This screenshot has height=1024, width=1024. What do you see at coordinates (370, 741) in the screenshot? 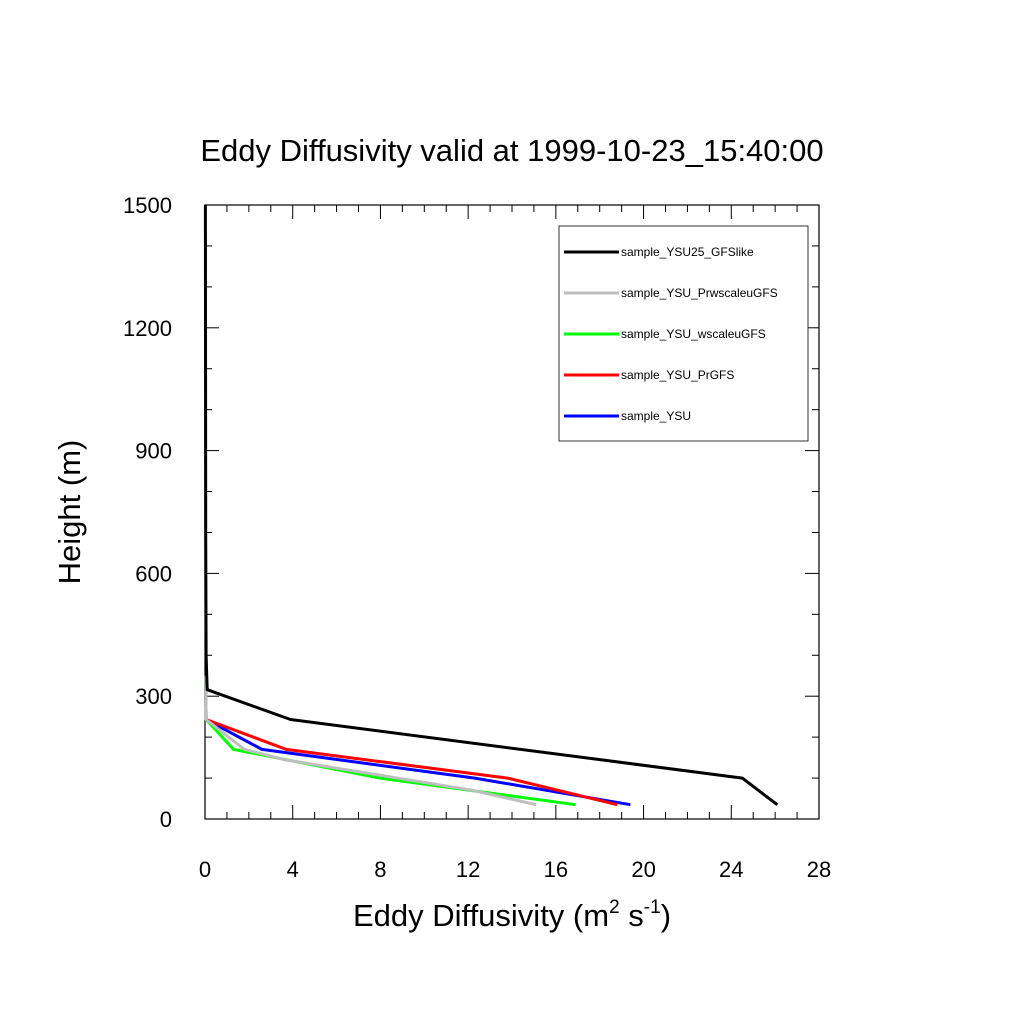
I see `series-line-sample-ysu-prwscaleugfs` at bounding box center [370, 741].